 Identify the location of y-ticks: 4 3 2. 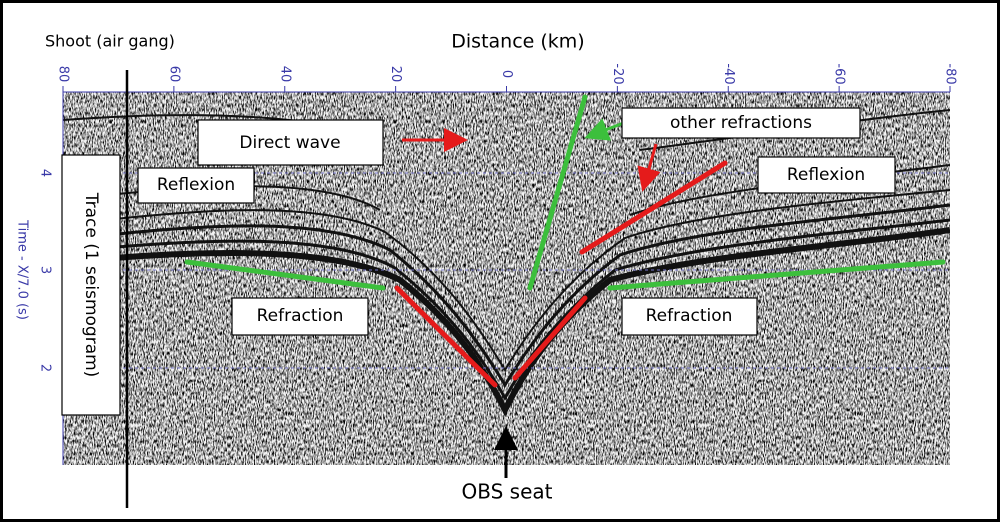
(45, 270).